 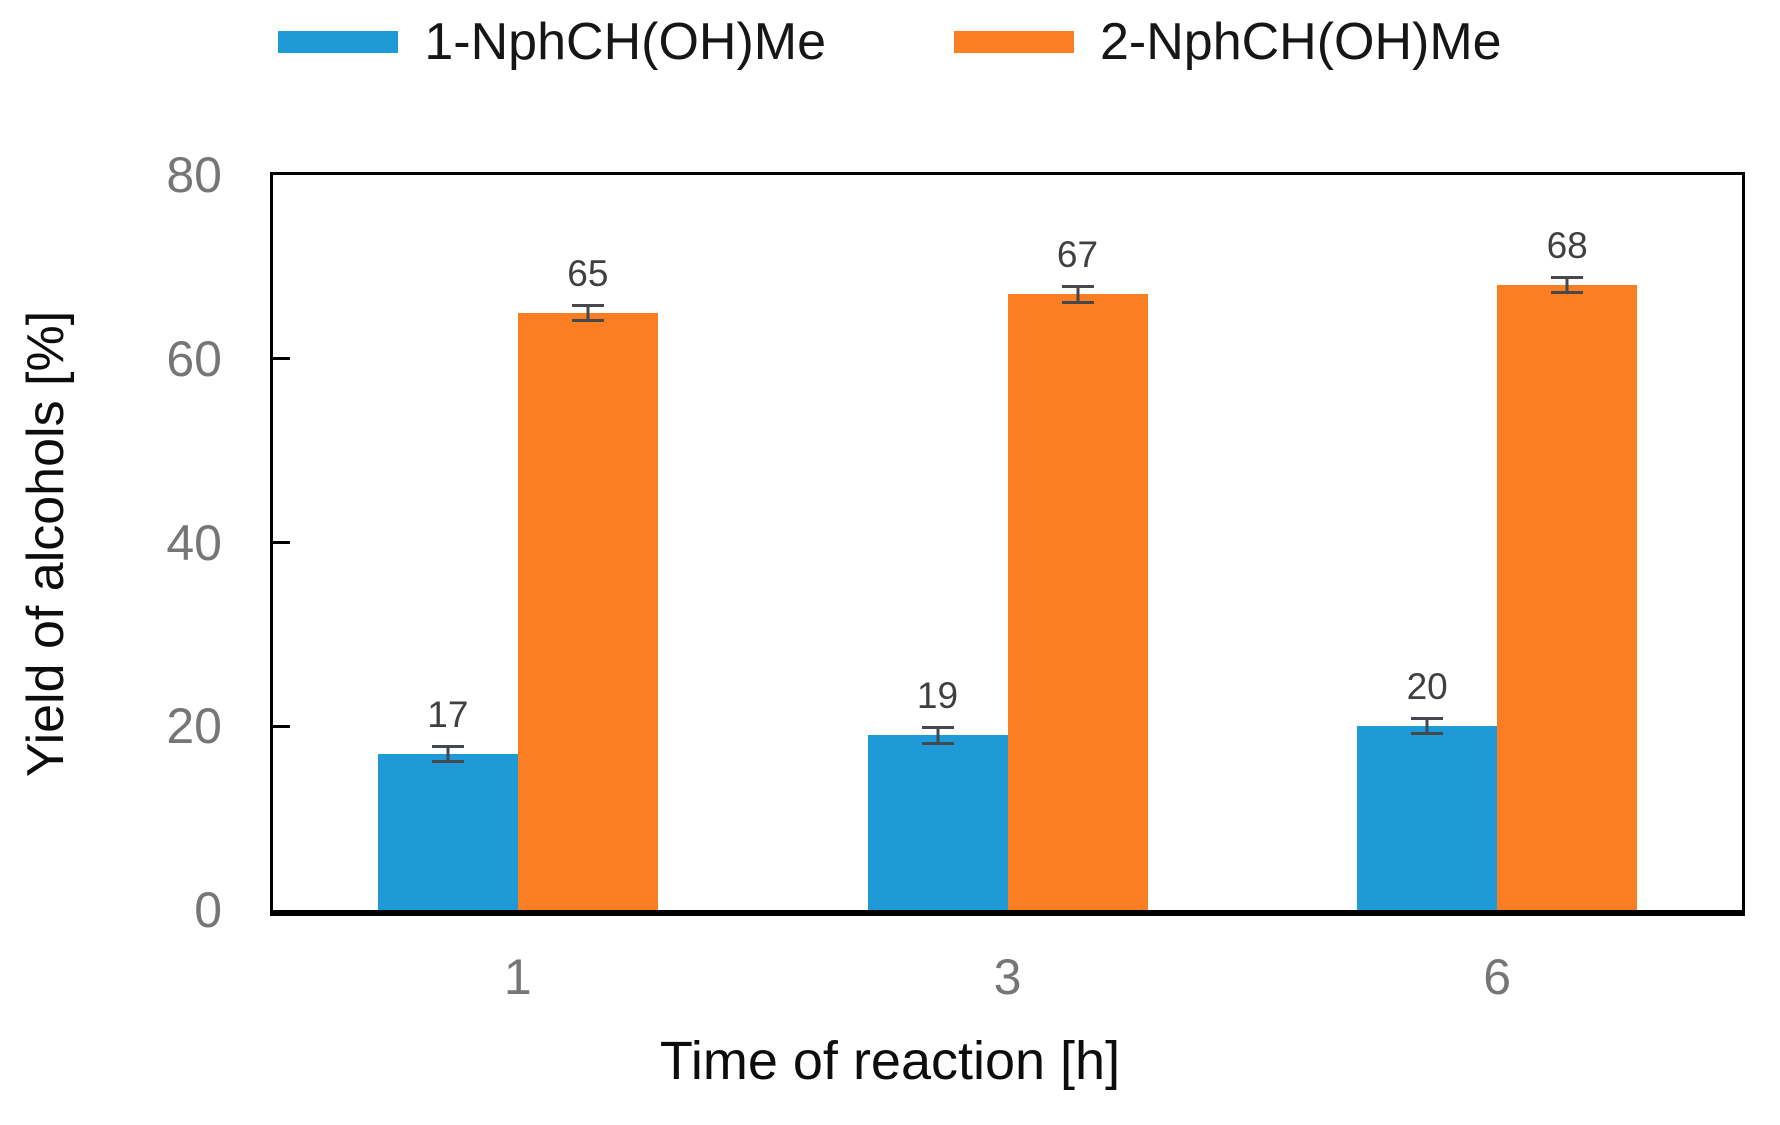 What do you see at coordinates (1077, 602) in the screenshot?
I see `bar-series2-cat2` at bounding box center [1077, 602].